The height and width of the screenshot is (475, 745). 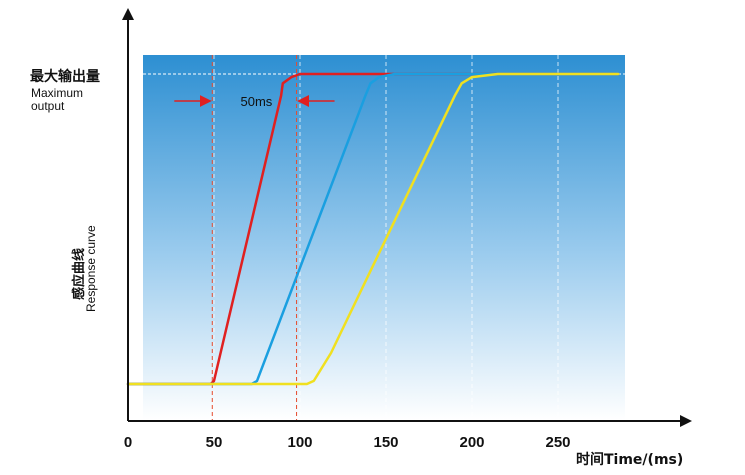 What do you see at coordinates (386, 442) in the screenshot?
I see `x-tick-label: 150` at bounding box center [386, 442].